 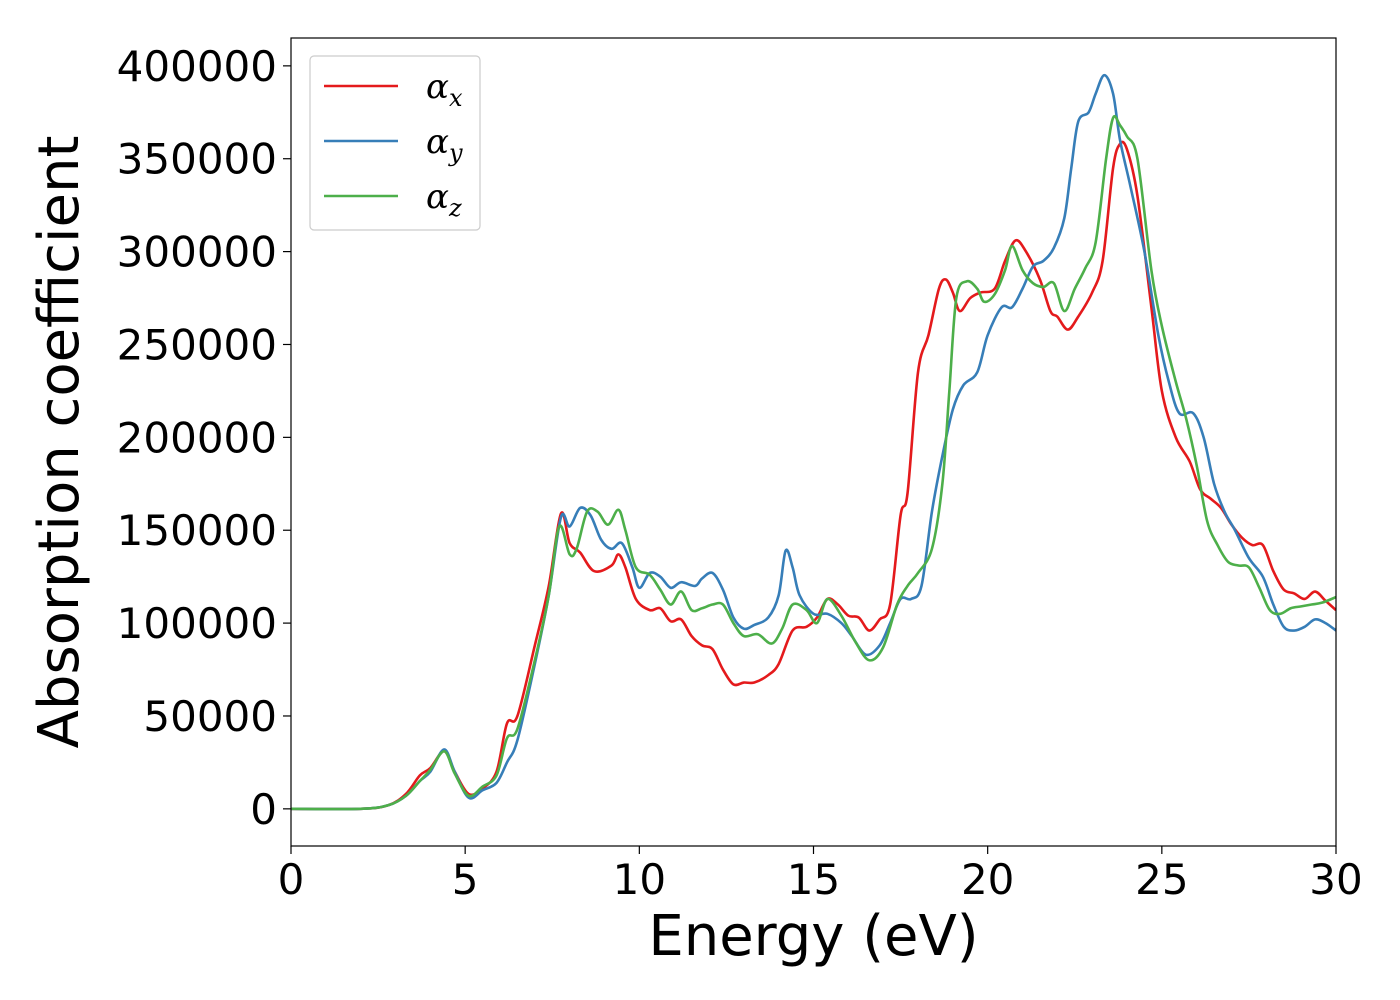 I want to click on legend-label-subscript: y, so click(x=455, y=153).